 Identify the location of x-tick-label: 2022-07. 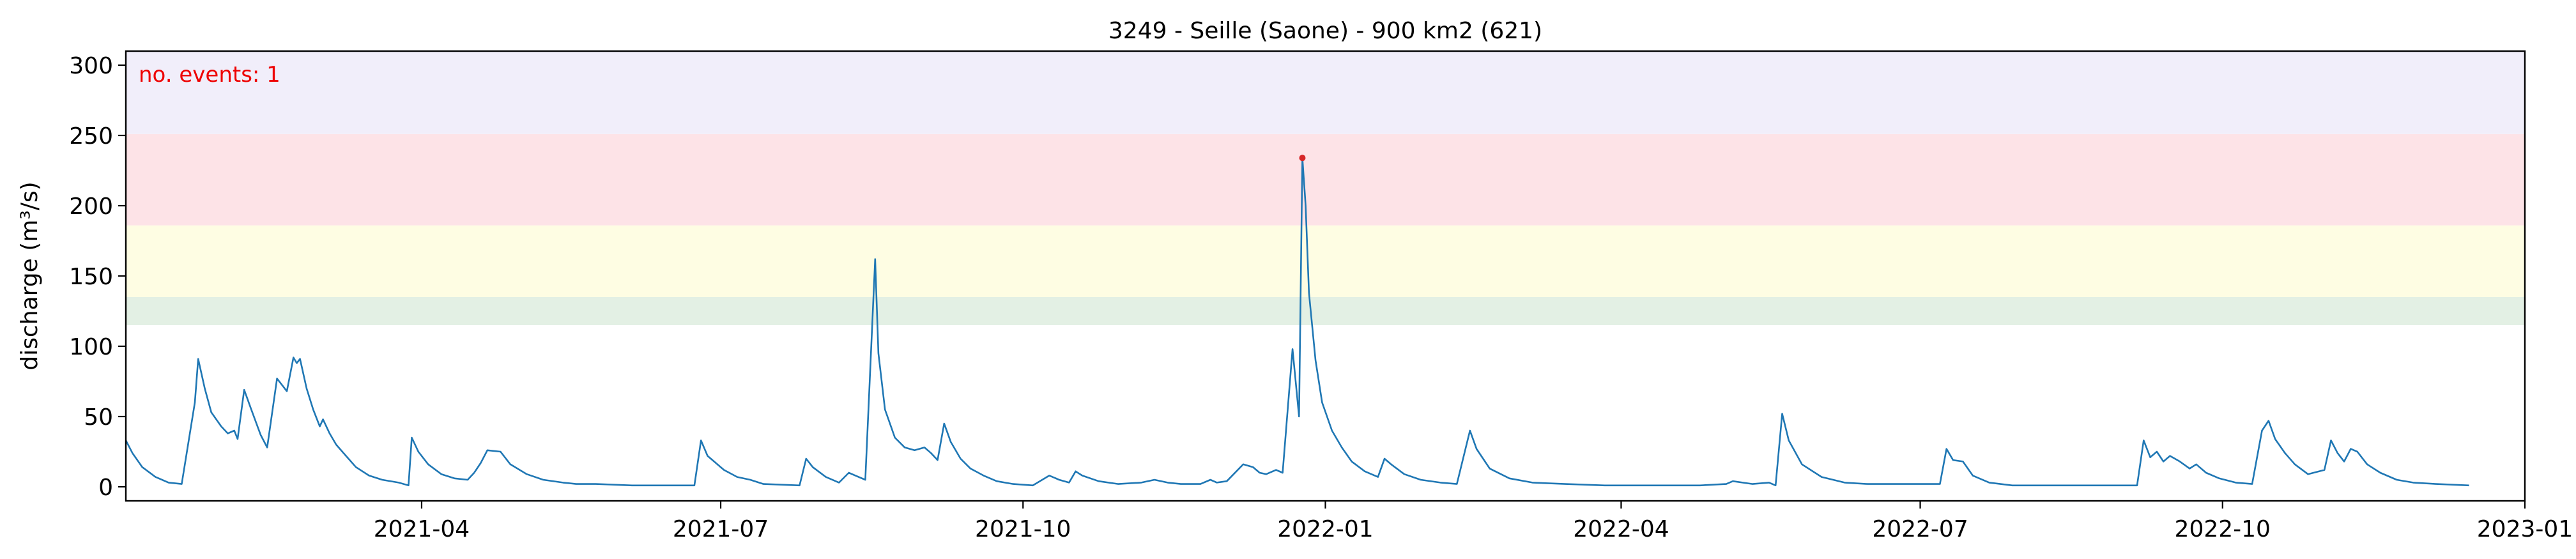
(1920, 529).